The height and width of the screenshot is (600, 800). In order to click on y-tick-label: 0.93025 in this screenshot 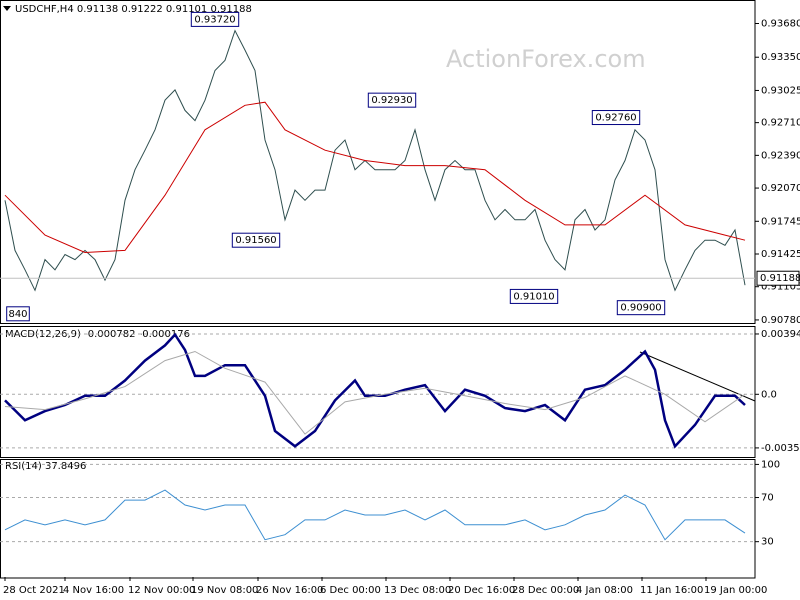, I will do `click(780, 90)`.